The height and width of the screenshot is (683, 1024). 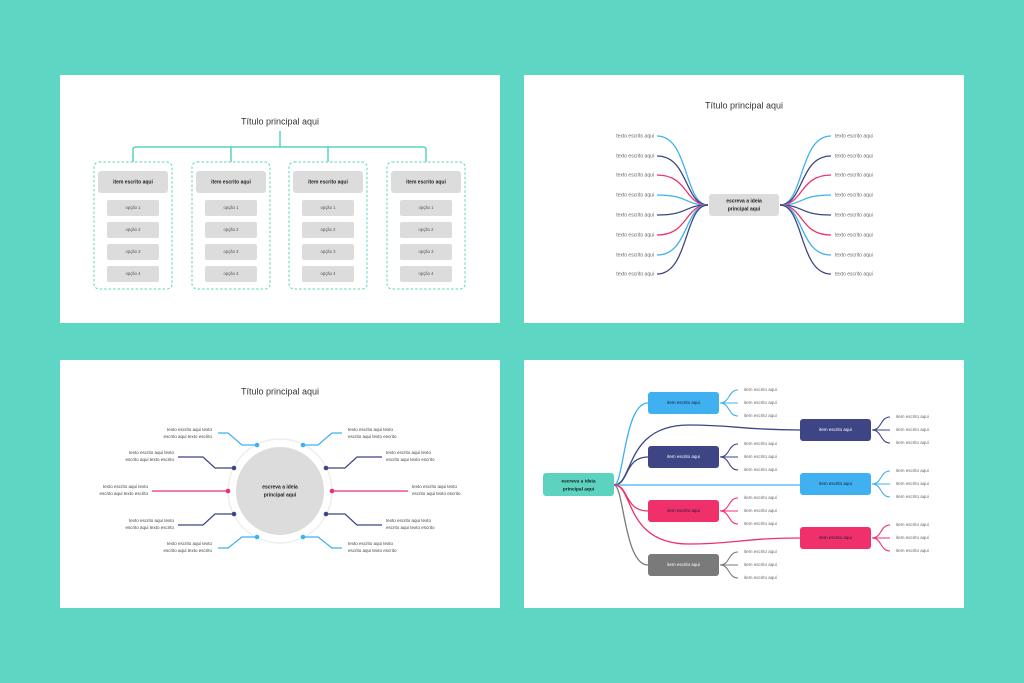 What do you see at coordinates (578, 481) in the screenshot?
I see `root-node-text: escreva a ideia` at bounding box center [578, 481].